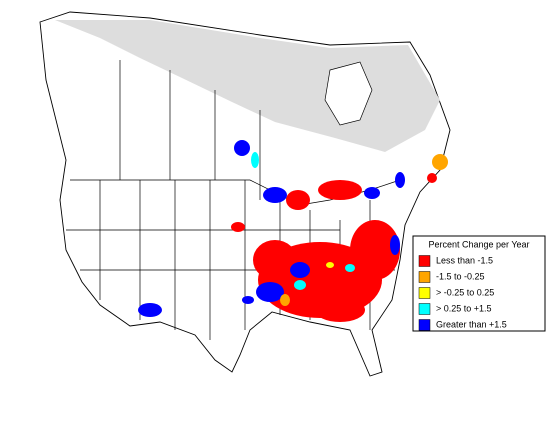 The image size is (553, 427). I want to click on legend-label: > -0.25 to 0.25, so click(465, 292).